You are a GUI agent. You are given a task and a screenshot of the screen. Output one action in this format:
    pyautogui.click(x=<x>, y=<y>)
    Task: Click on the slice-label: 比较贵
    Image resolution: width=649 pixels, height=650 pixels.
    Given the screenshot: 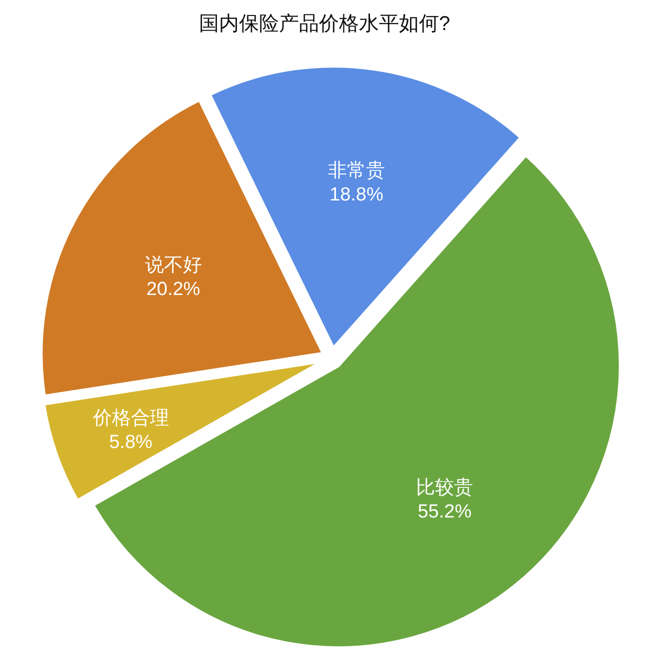 What is the action you would take?
    pyautogui.click(x=445, y=487)
    